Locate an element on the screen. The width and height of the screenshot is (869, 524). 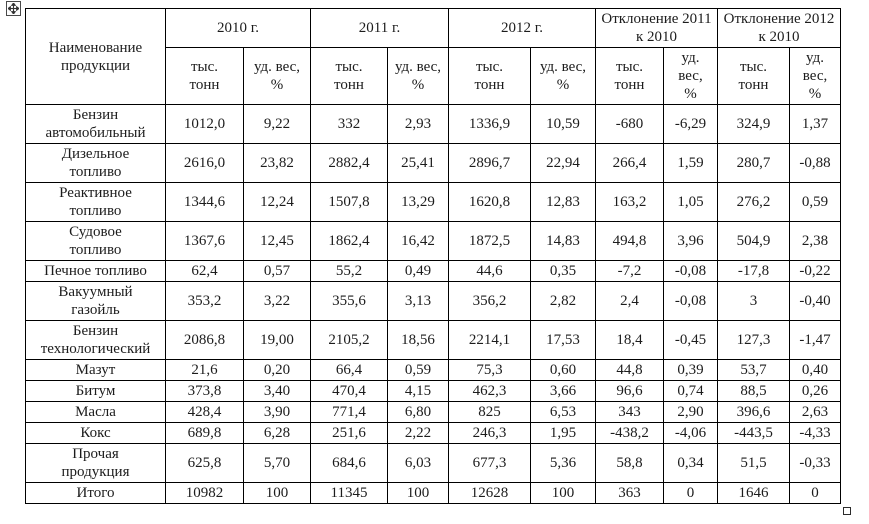
subheader-tons-2010: тыс. тонн is located at coordinates (204, 76).